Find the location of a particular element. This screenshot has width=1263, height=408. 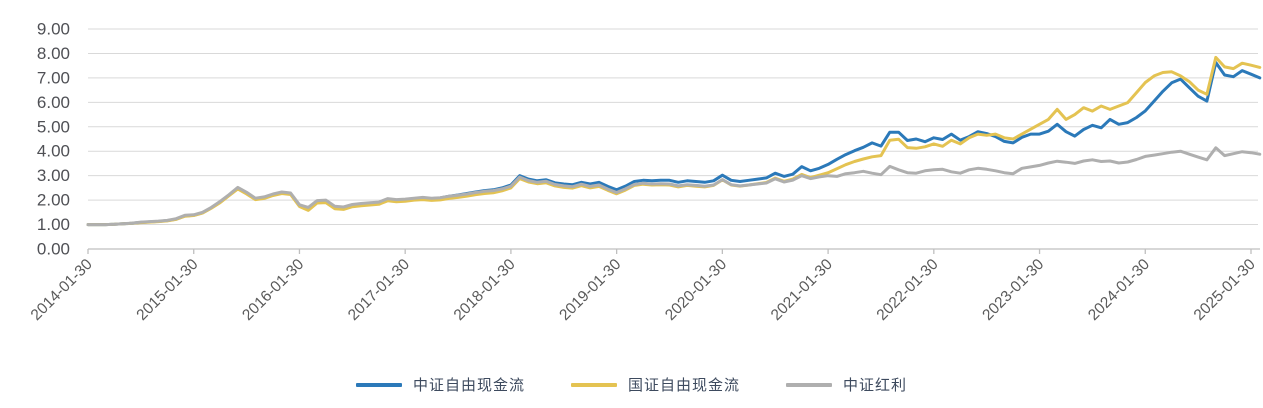

x-tick-label: 2021-01-30 is located at coordinates (802, 290).